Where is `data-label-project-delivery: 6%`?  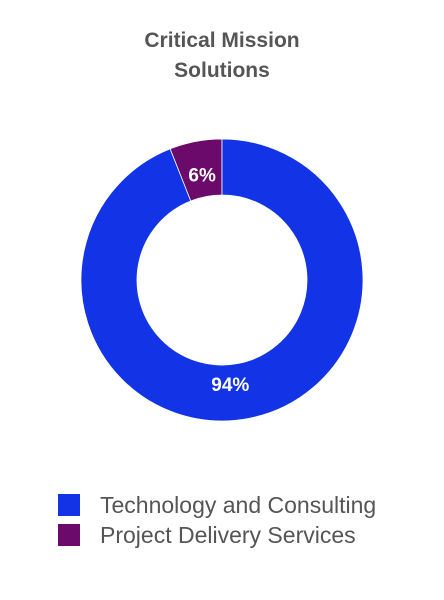
data-label-project-delivery: 6% is located at coordinates (202, 175).